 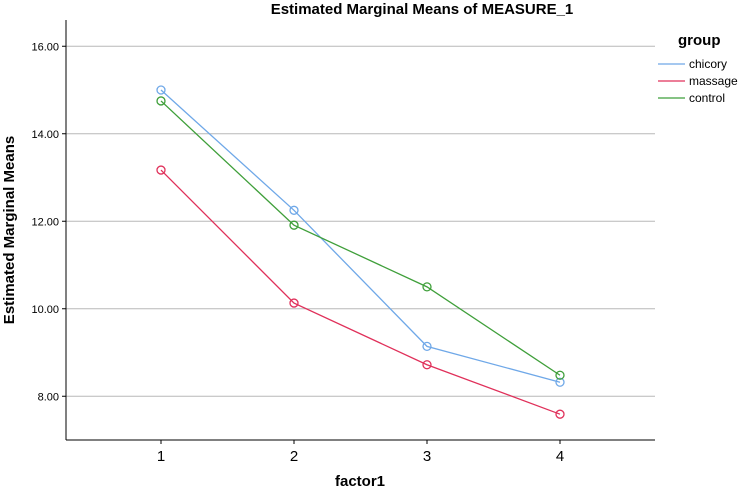 What do you see at coordinates (427, 456) in the screenshot?
I see `x-tick-label: 3` at bounding box center [427, 456].